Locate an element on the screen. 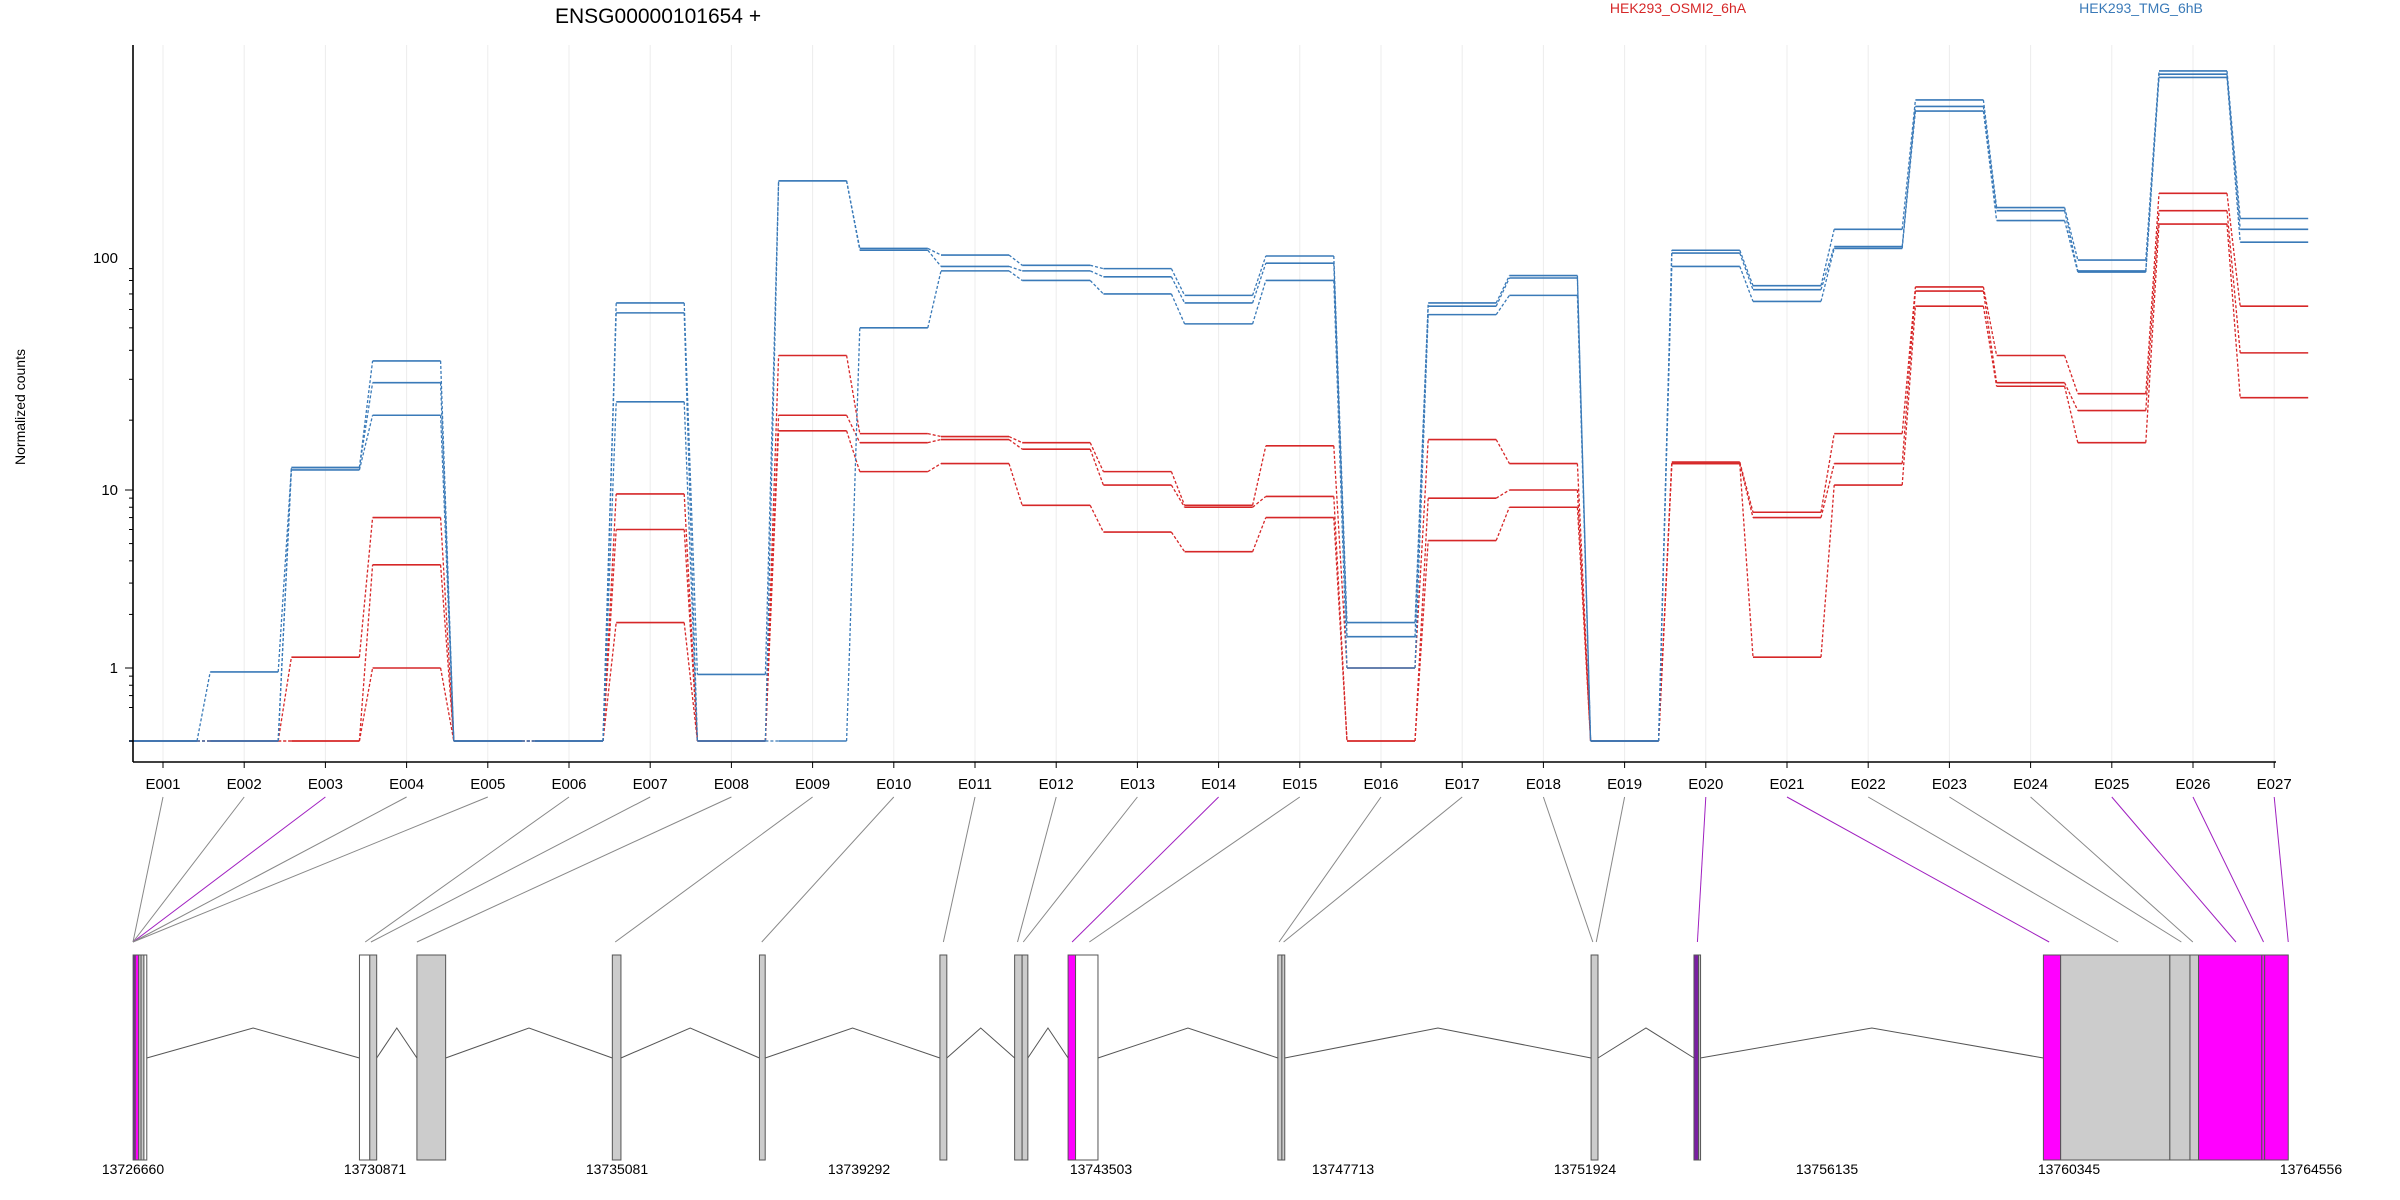 The height and width of the screenshot is (1200, 2400). y-axis-label: Normalized counts is located at coordinates (20, 407).